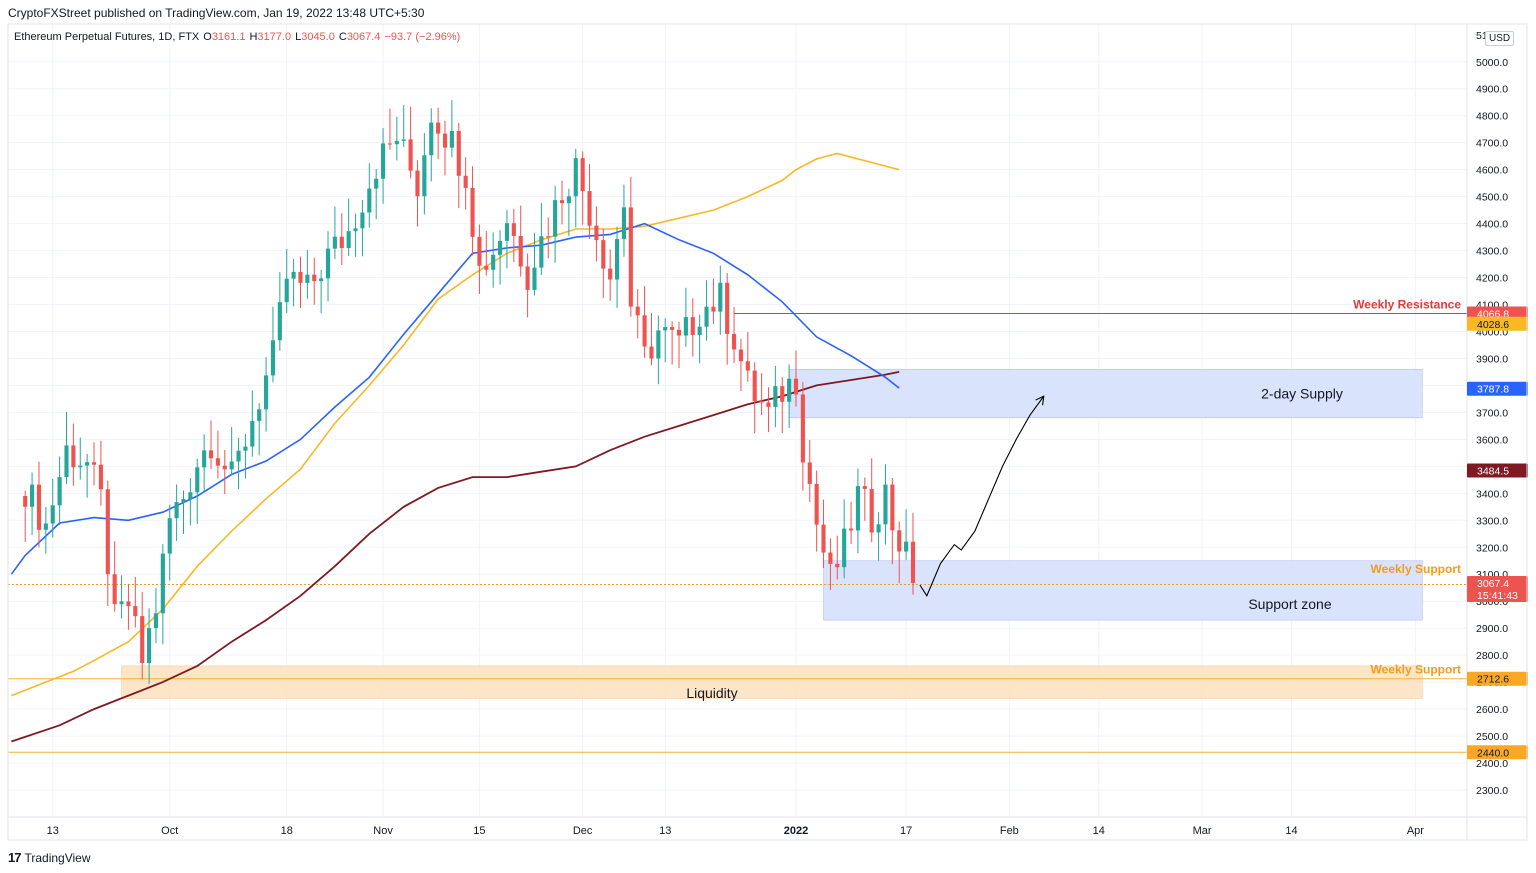  What do you see at coordinates (1500, 38) in the screenshot?
I see `currency-selector: USD` at bounding box center [1500, 38].